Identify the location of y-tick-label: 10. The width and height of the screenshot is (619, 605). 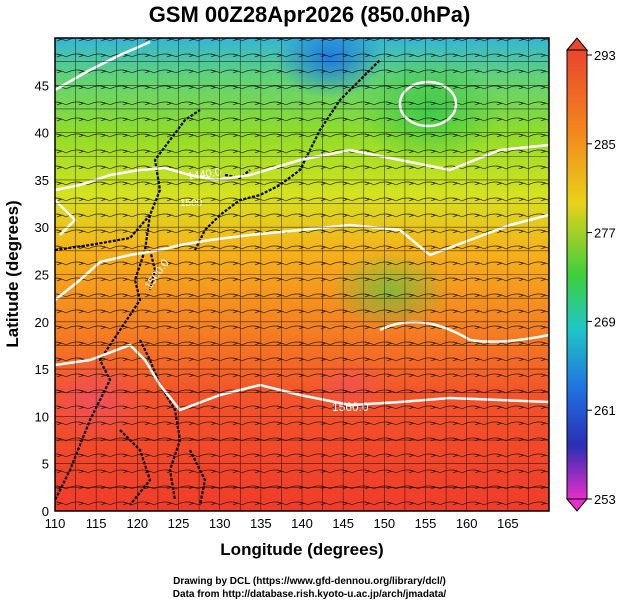
(42, 416).